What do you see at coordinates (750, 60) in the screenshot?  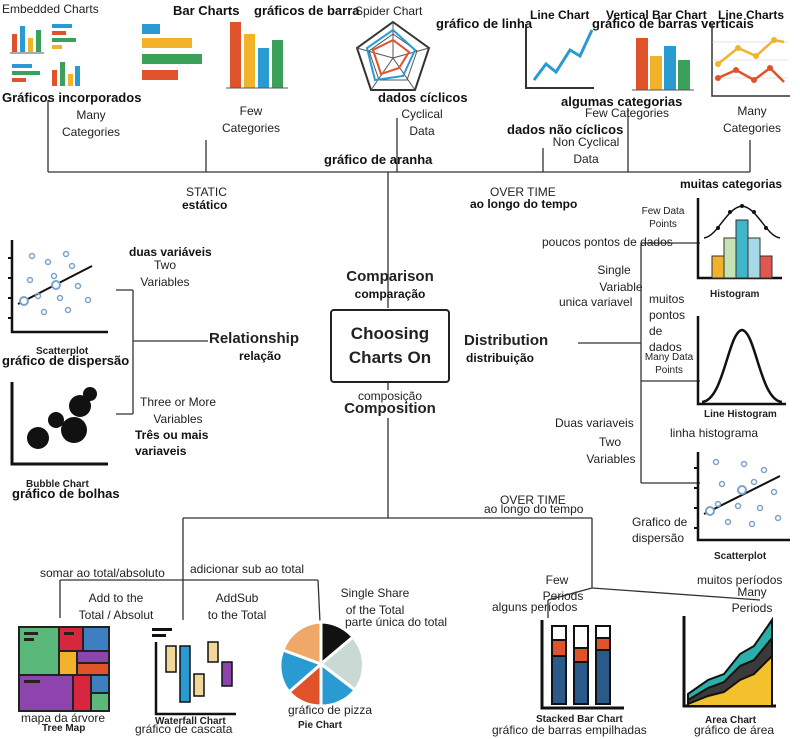 I see `line-charts-icon` at bounding box center [750, 60].